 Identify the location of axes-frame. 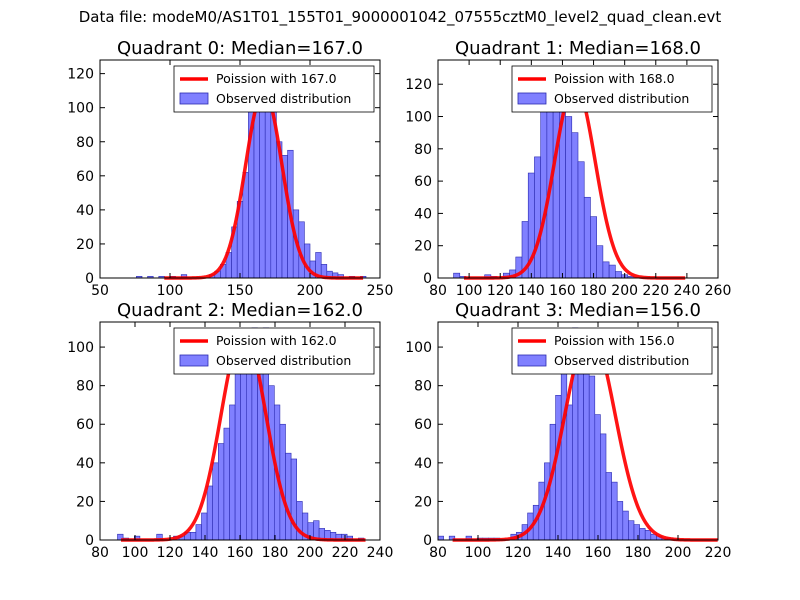
(578, 169).